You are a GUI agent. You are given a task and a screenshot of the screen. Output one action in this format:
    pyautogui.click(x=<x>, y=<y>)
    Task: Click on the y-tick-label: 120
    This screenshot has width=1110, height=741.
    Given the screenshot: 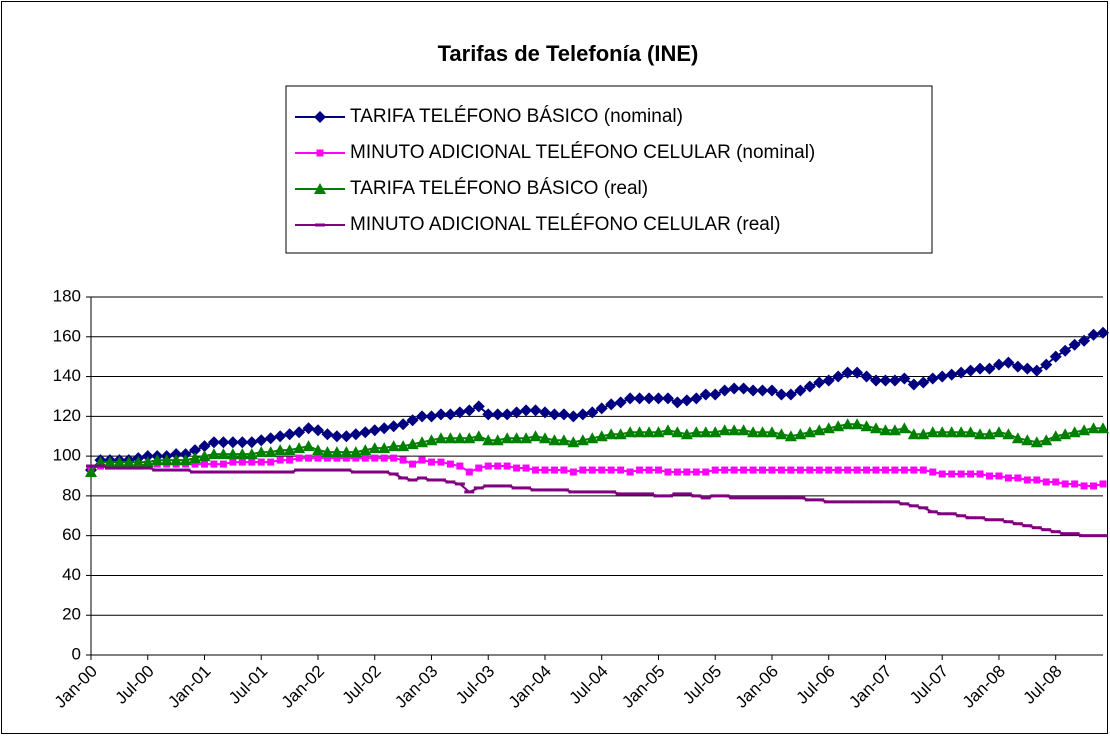 What is the action you would take?
    pyautogui.click(x=67, y=415)
    